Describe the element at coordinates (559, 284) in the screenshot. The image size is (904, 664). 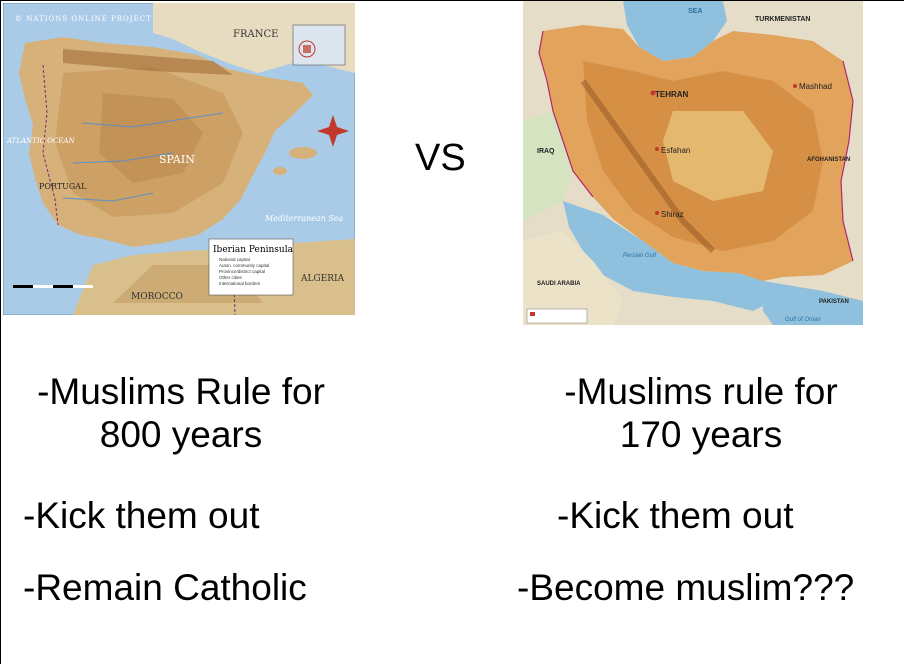
I see `label-saudi: SAUDI ARABIA` at that location.